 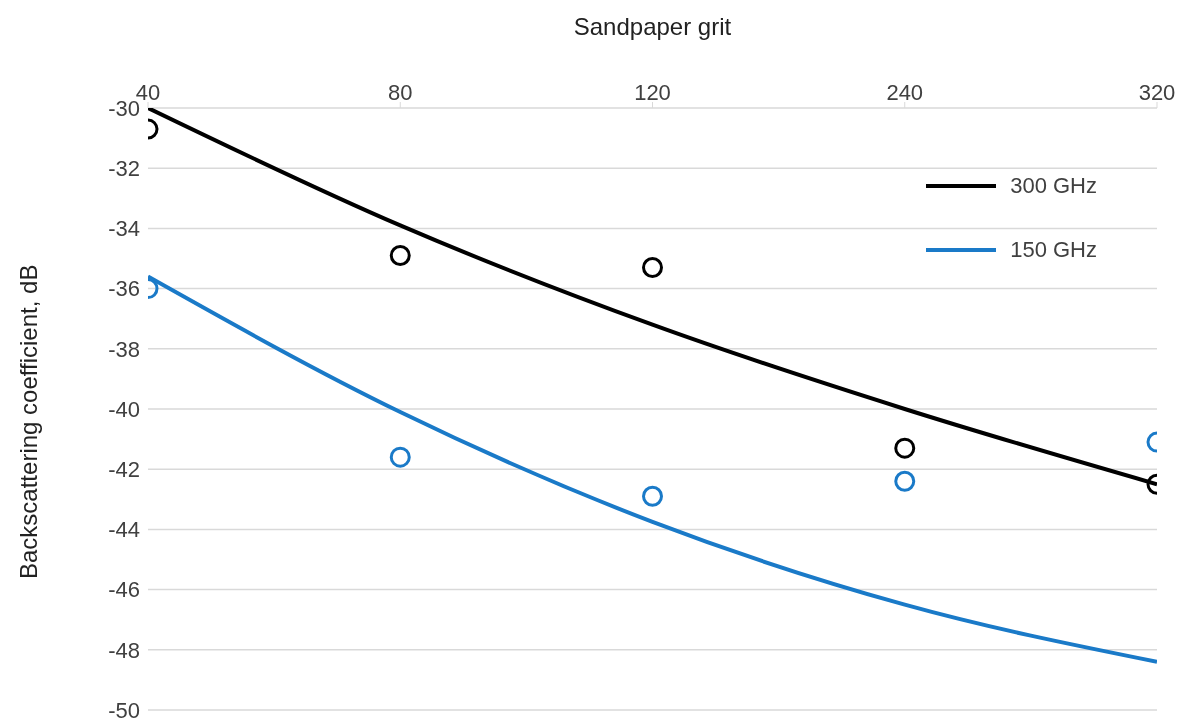 What do you see at coordinates (1053, 250) in the screenshot?
I see `legend-label: 150 GHz` at bounding box center [1053, 250].